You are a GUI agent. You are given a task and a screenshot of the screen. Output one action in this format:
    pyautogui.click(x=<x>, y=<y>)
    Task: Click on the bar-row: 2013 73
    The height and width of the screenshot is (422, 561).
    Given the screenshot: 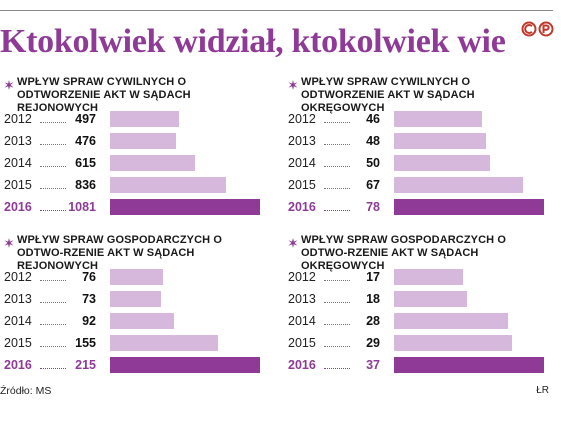 What is the action you would take?
    pyautogui.click(x=133, y=299)
    